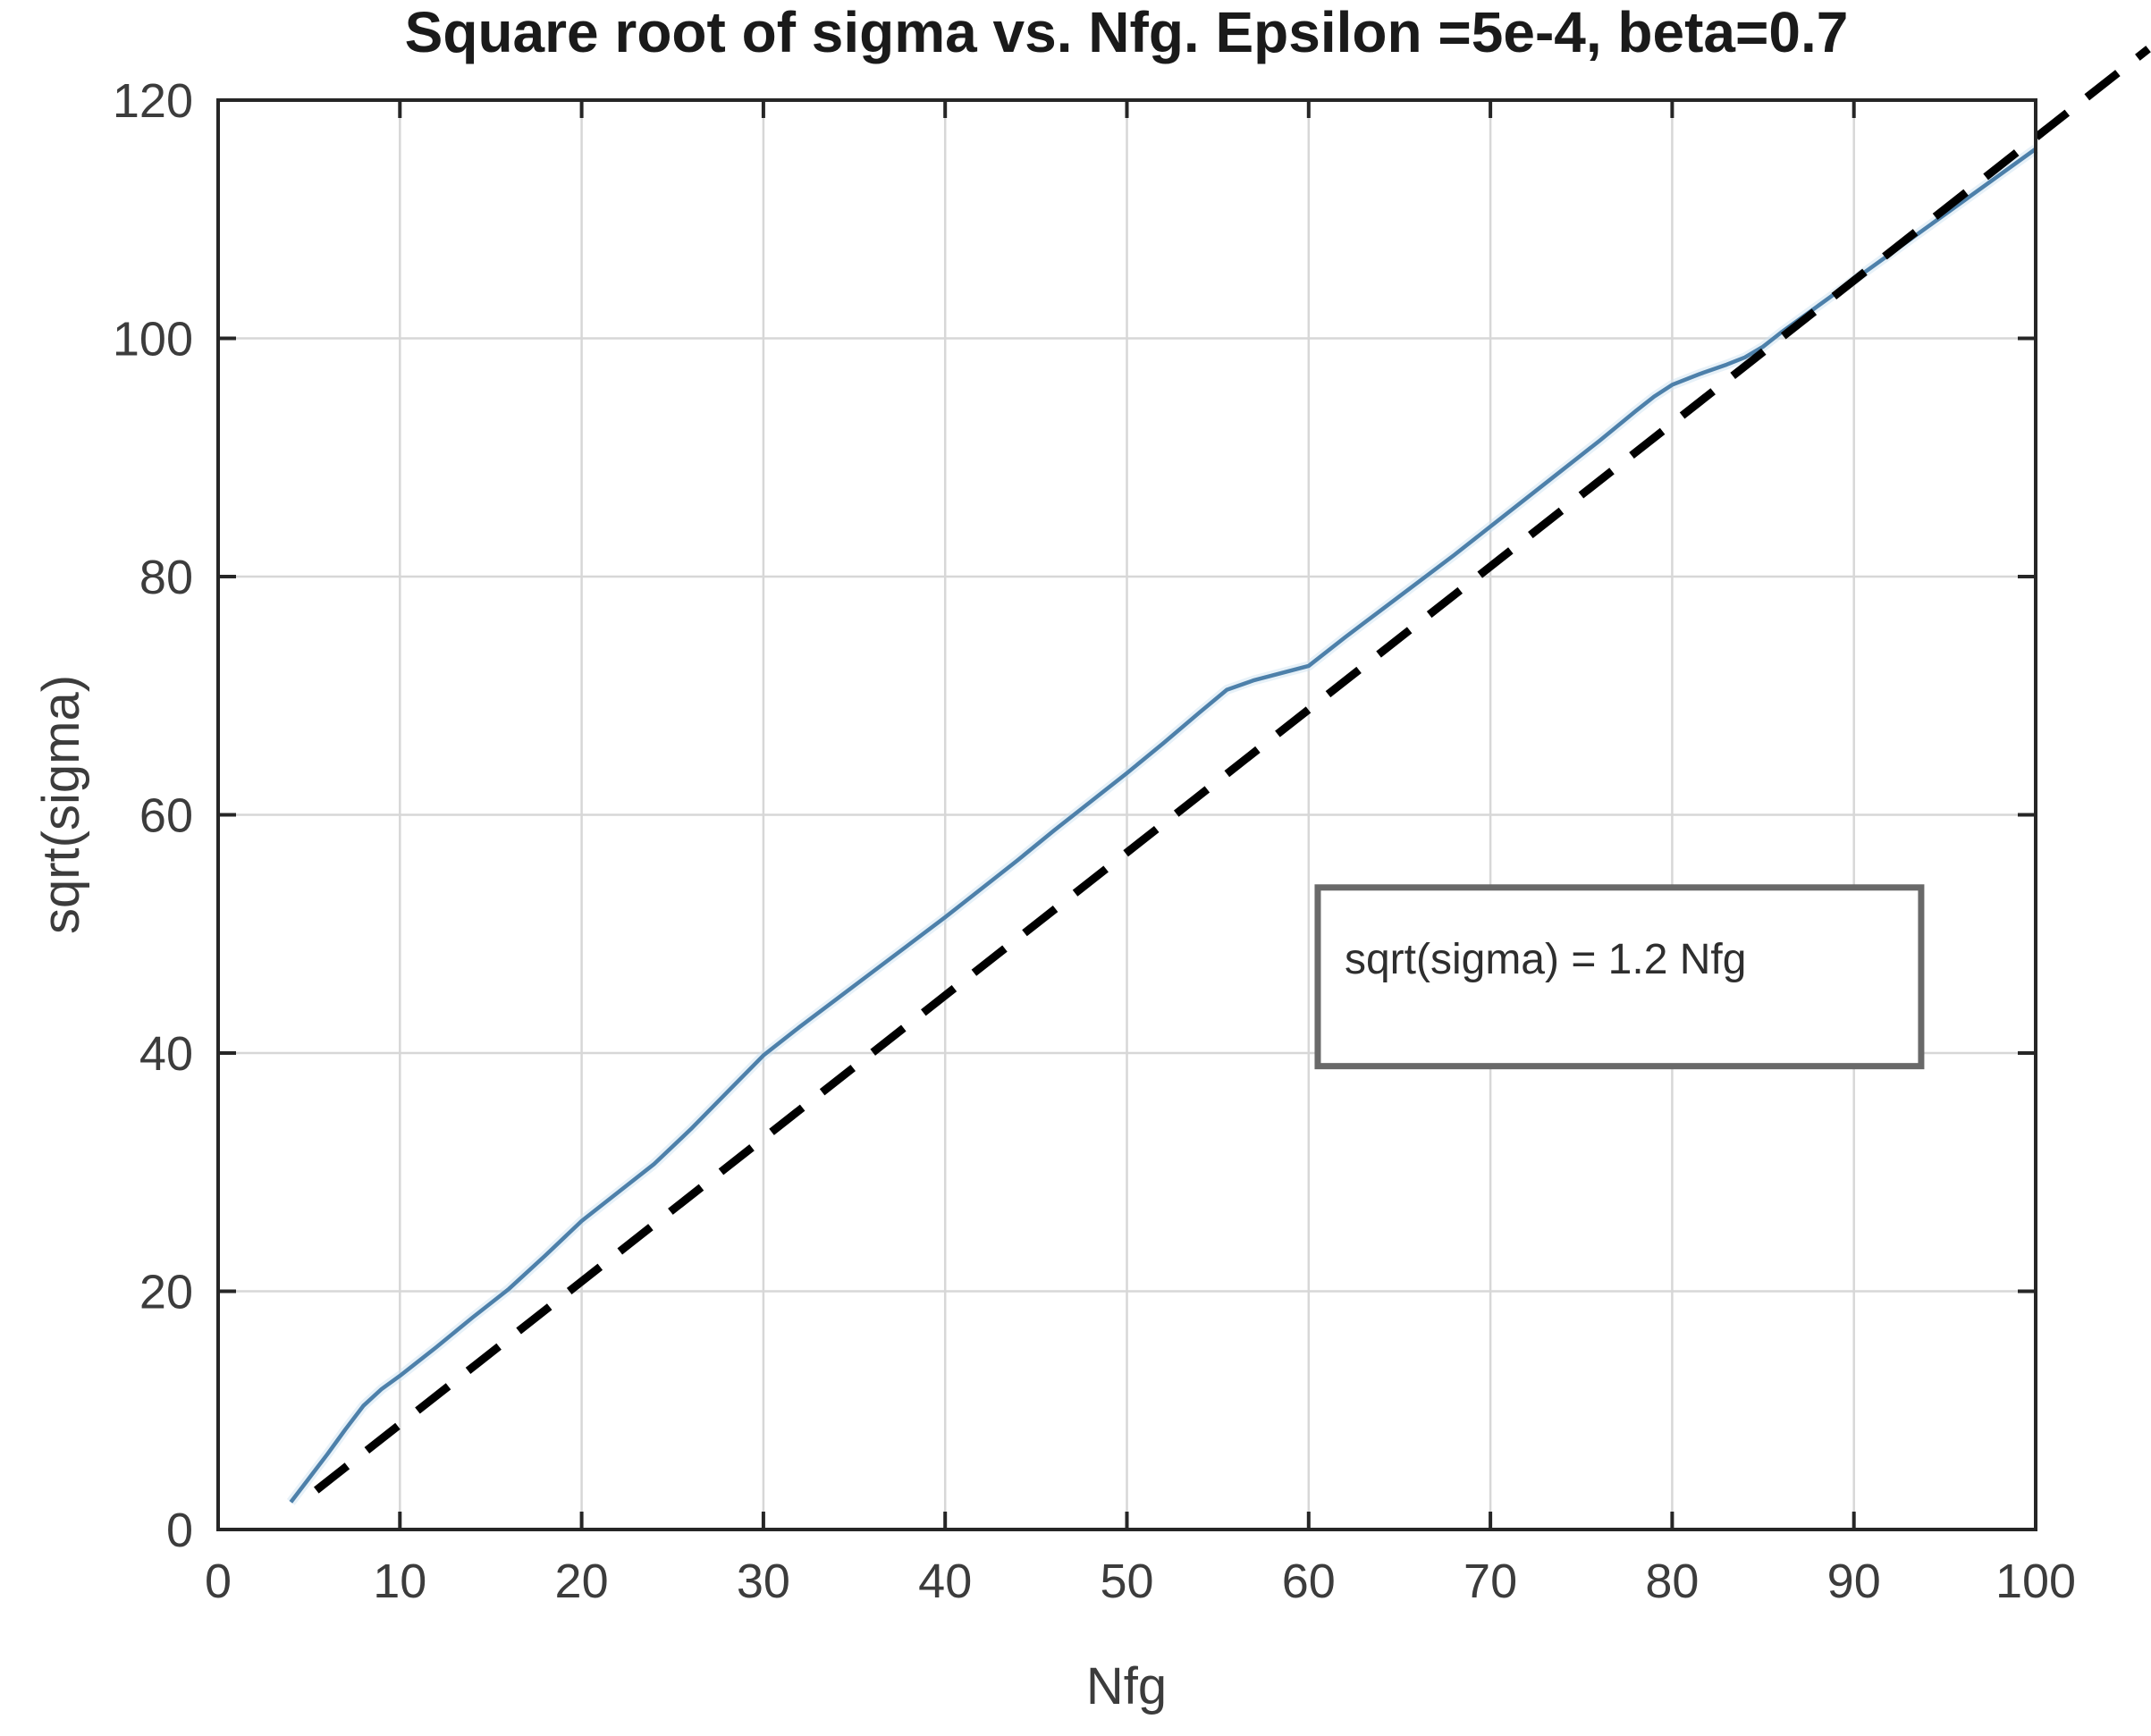 This screenshot has height=1736, width=2151. What do you see at coordinates (166, 1054) in the screenshot?
I see `y-tick-label: 40` at bounding box center [166, 1054].